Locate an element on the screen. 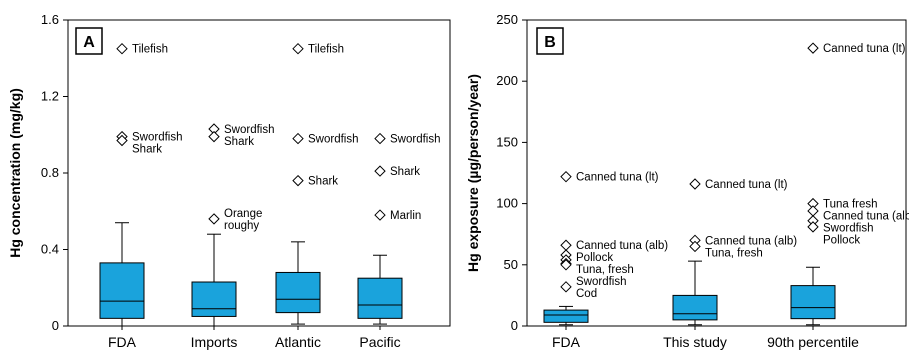 This screenshot has width=909, height=350. y-tick-label: 200 is located at coordinates (507, 80).